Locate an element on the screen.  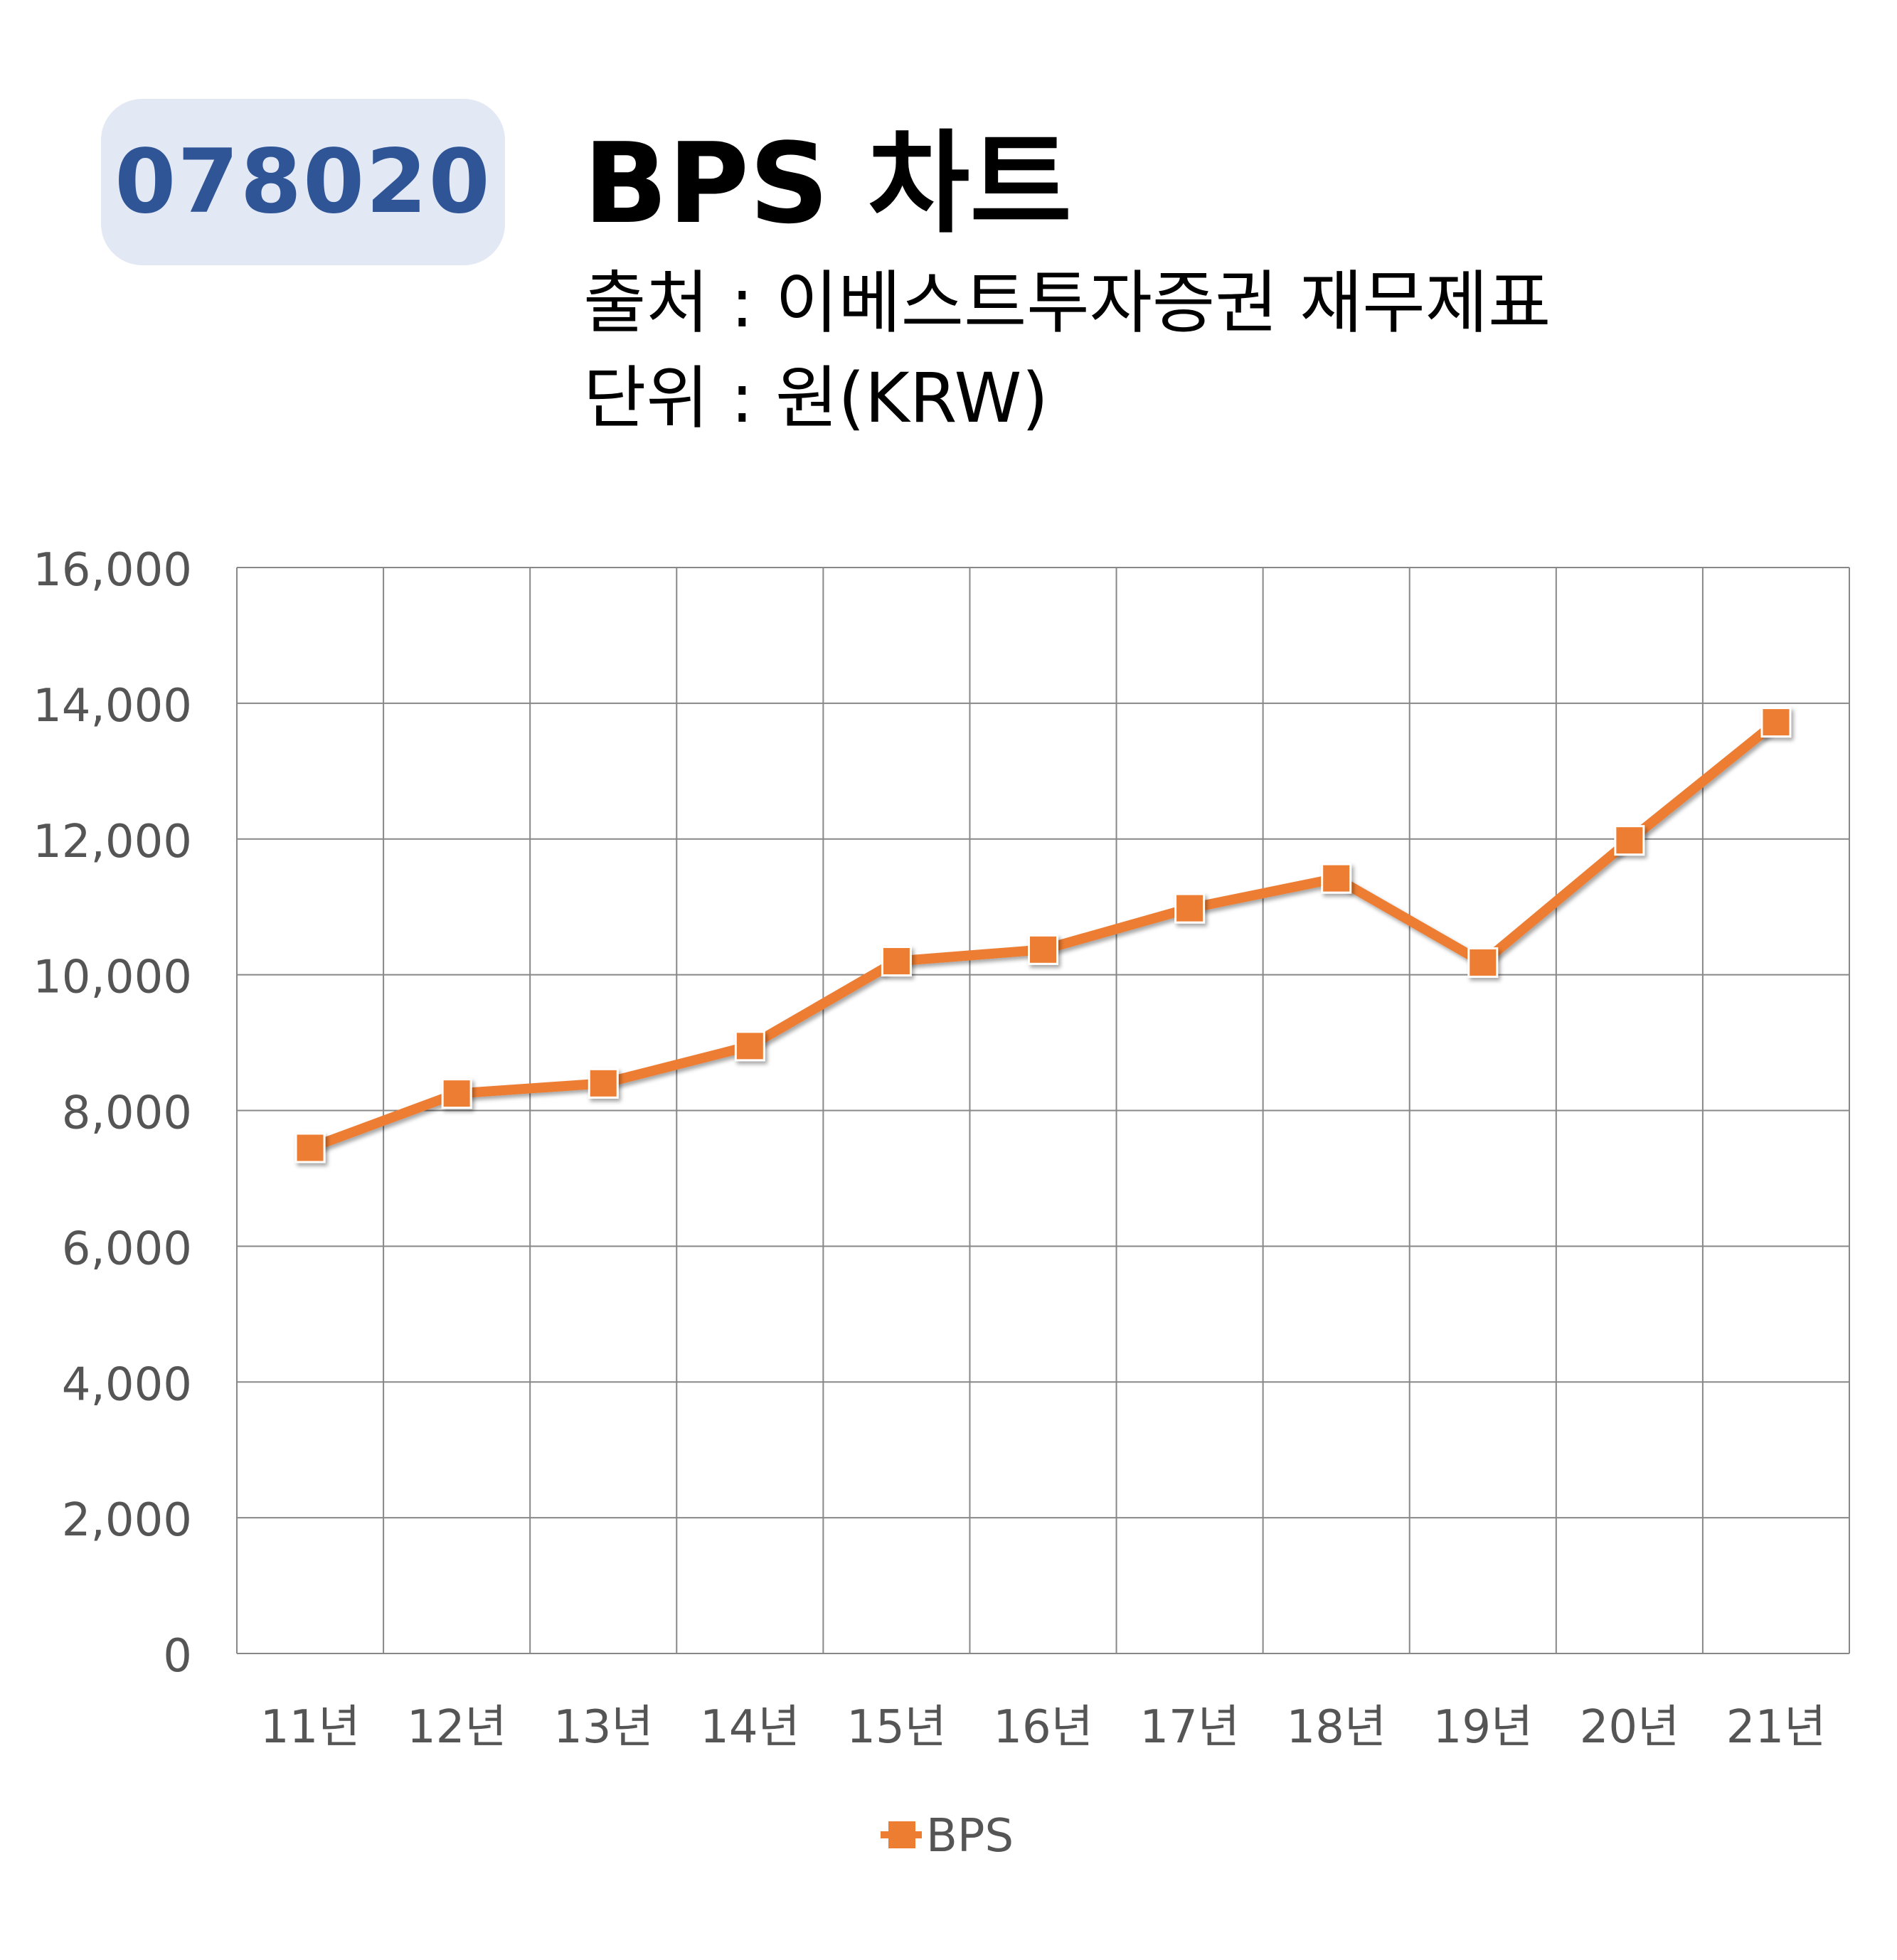
source-line: 출처 : 이베스트투자증권 재무제표 is located at coordinates (1067, 303).